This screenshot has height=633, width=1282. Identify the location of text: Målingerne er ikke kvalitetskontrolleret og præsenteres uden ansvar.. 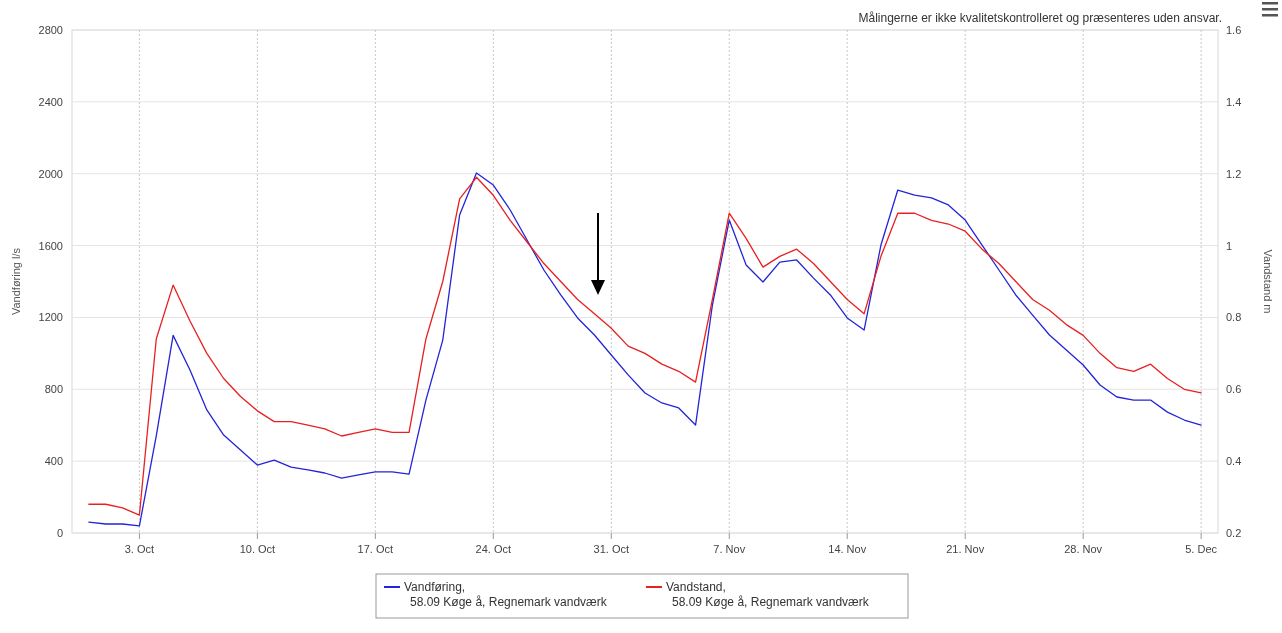
(1040, 18).